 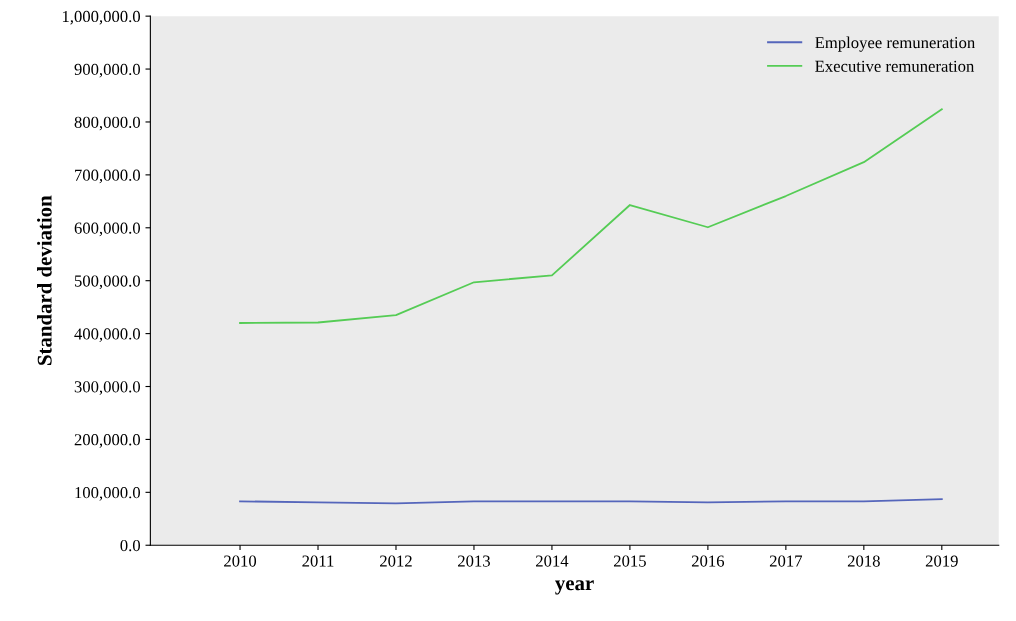 What do you see at coordinates (786, 561) in the screenshot?
I see `x-tick-label: 2017` at bounding box center [786, 561].